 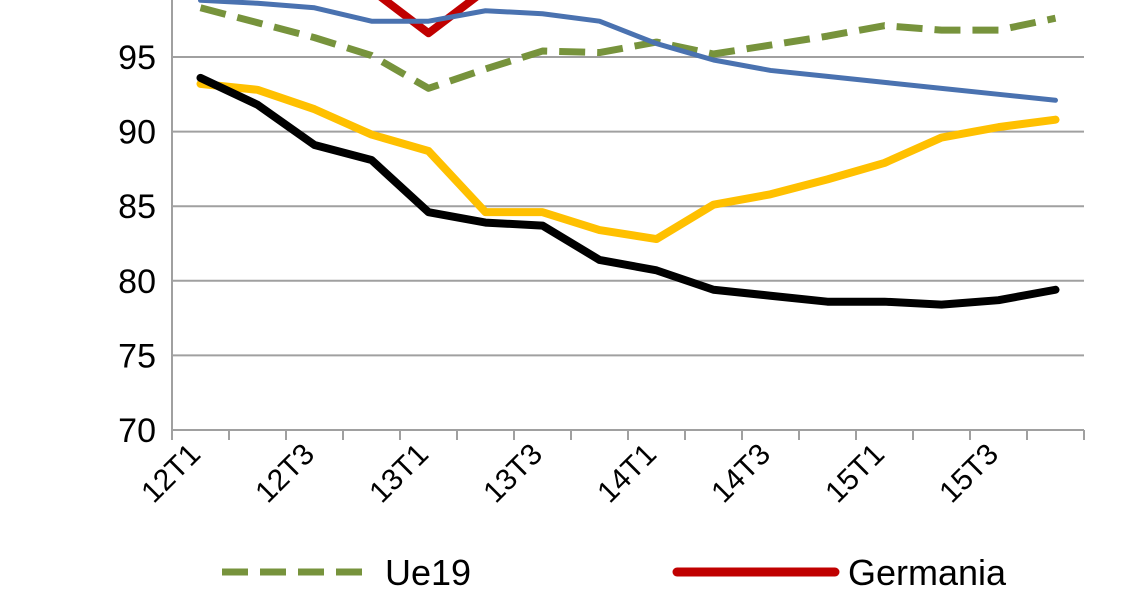 I want to click on x-tick-label: 13T1, so click(x=399, y=474).